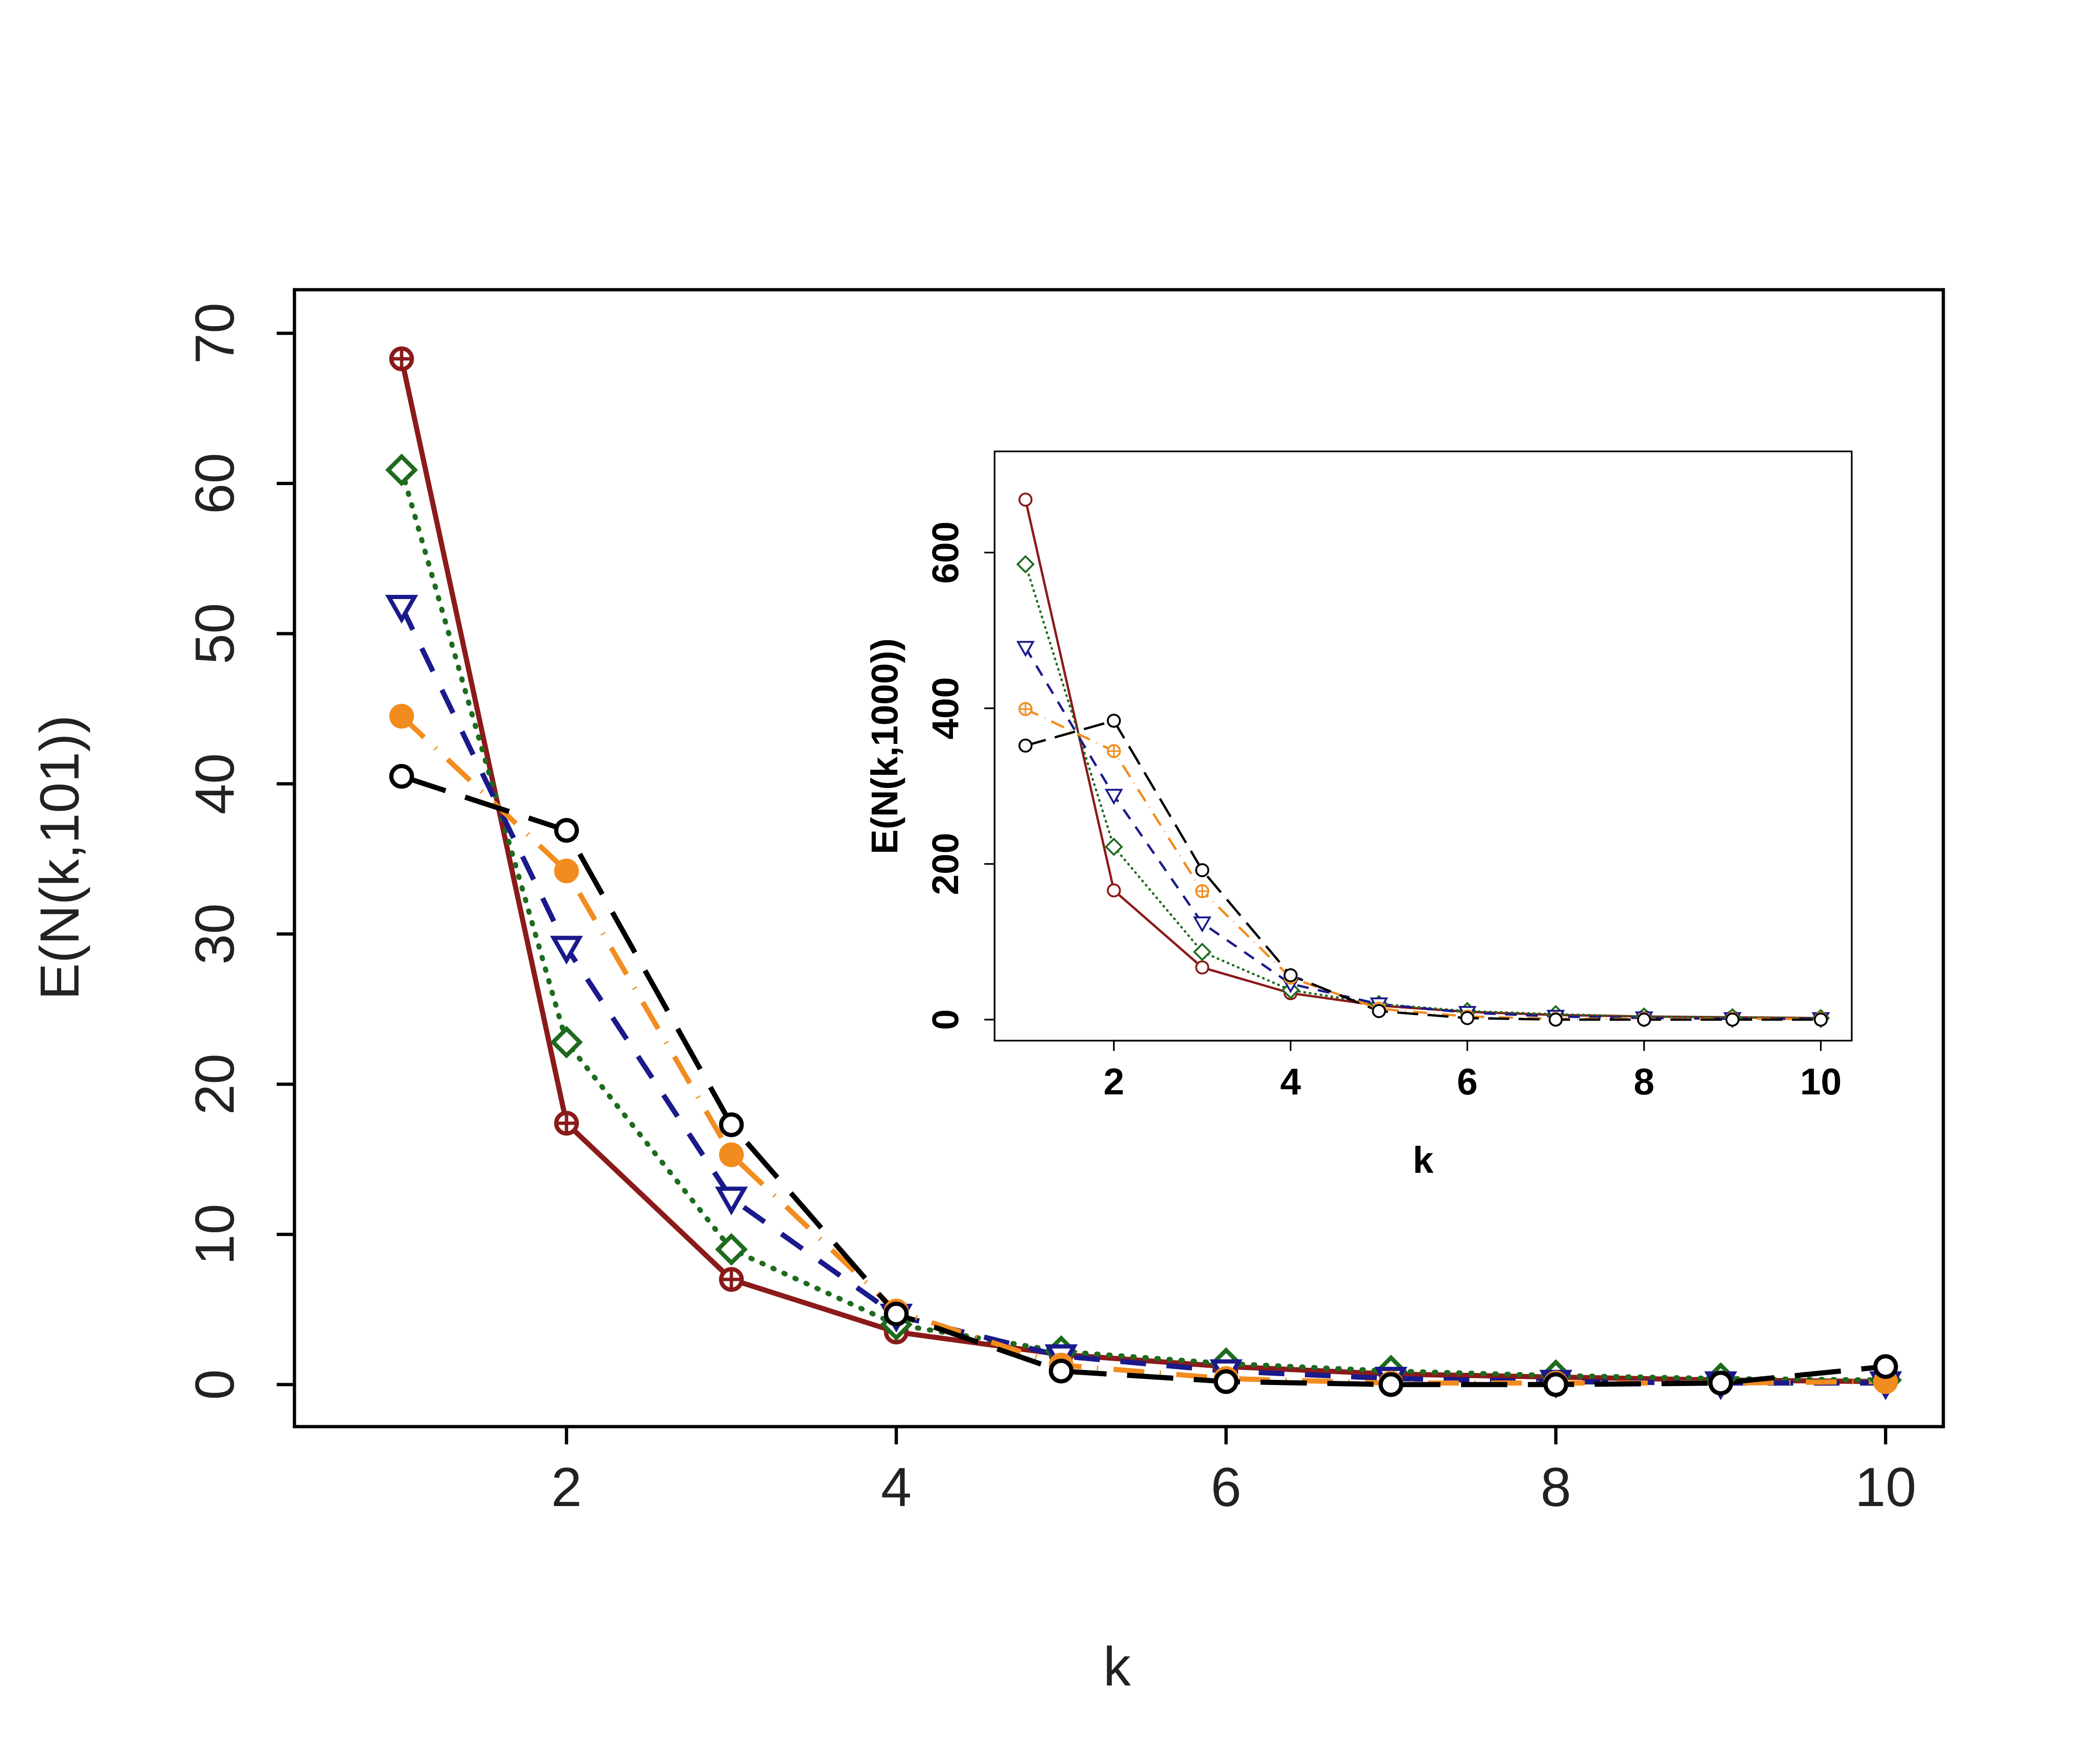  Describe the element at coordinates (945, 553) in the screenshot. I see `inset-y-tick-label: 600` at that location.